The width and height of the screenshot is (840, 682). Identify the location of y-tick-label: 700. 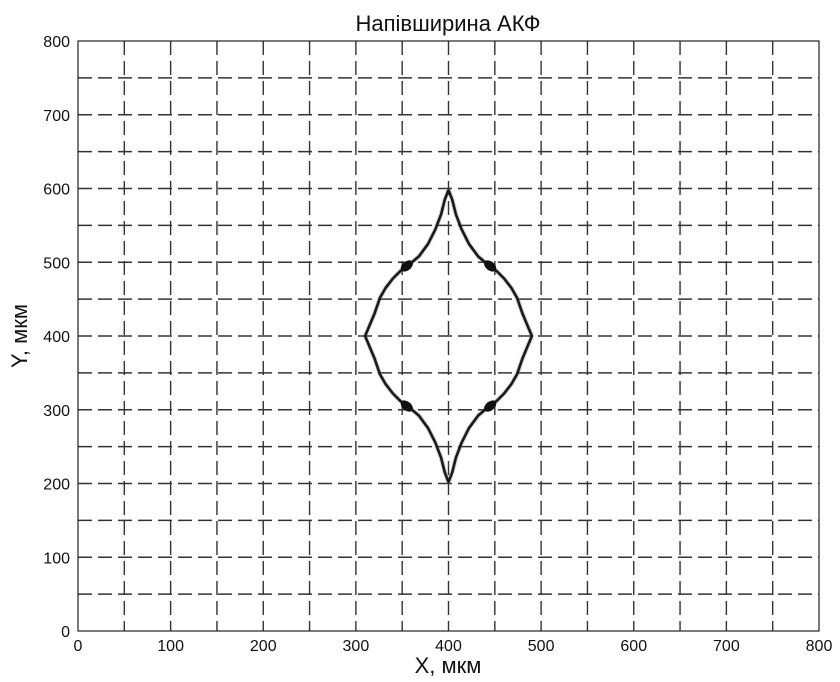
(56, 116).